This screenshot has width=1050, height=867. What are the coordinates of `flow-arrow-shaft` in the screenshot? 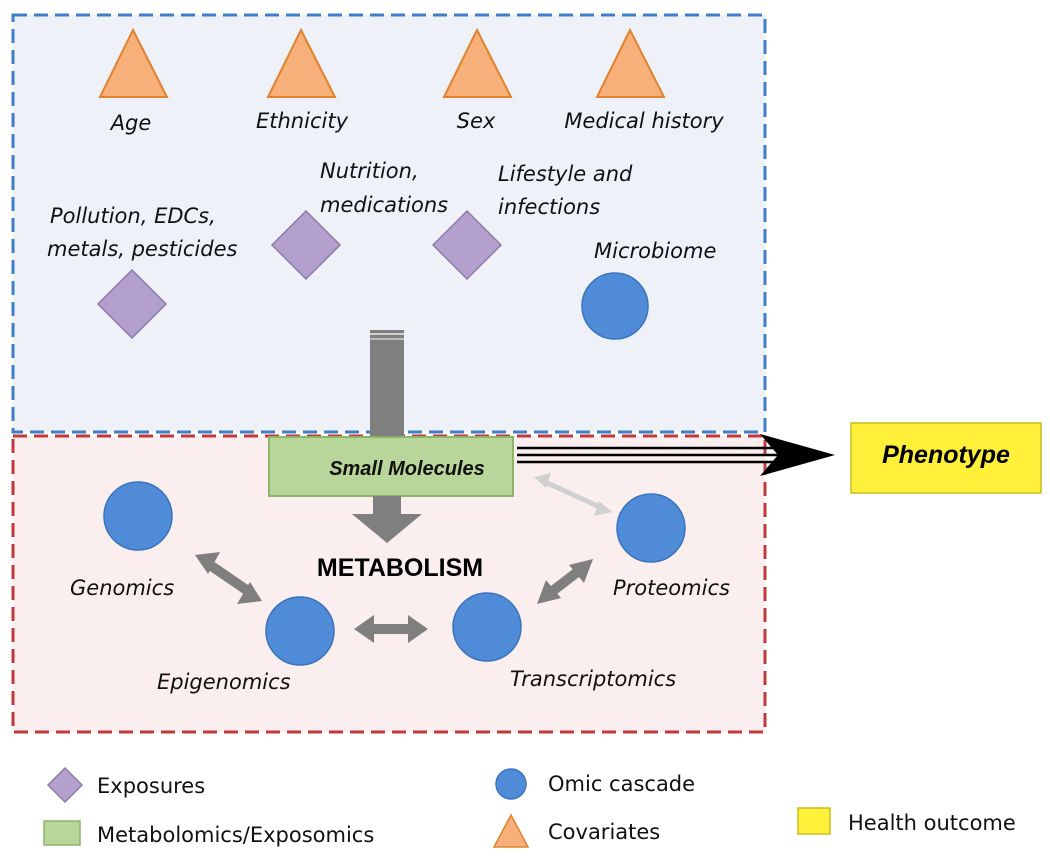 It's located at (387, 384).